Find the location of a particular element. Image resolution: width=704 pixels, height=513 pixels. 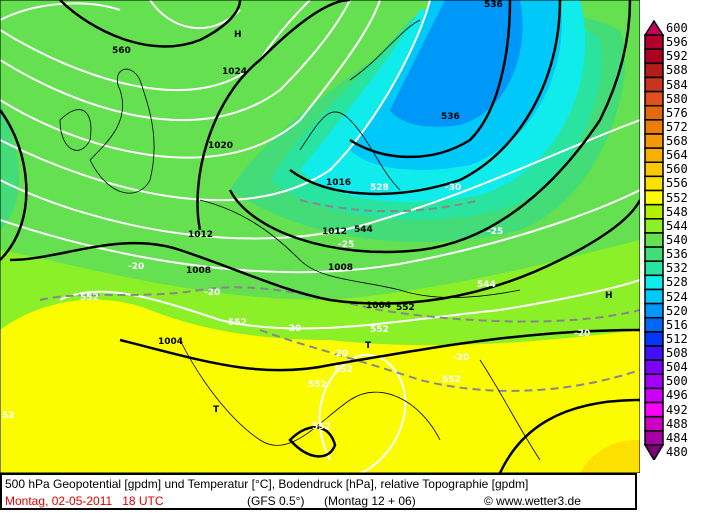

isobar-label: 1020 is located at coordinates (220, 146).